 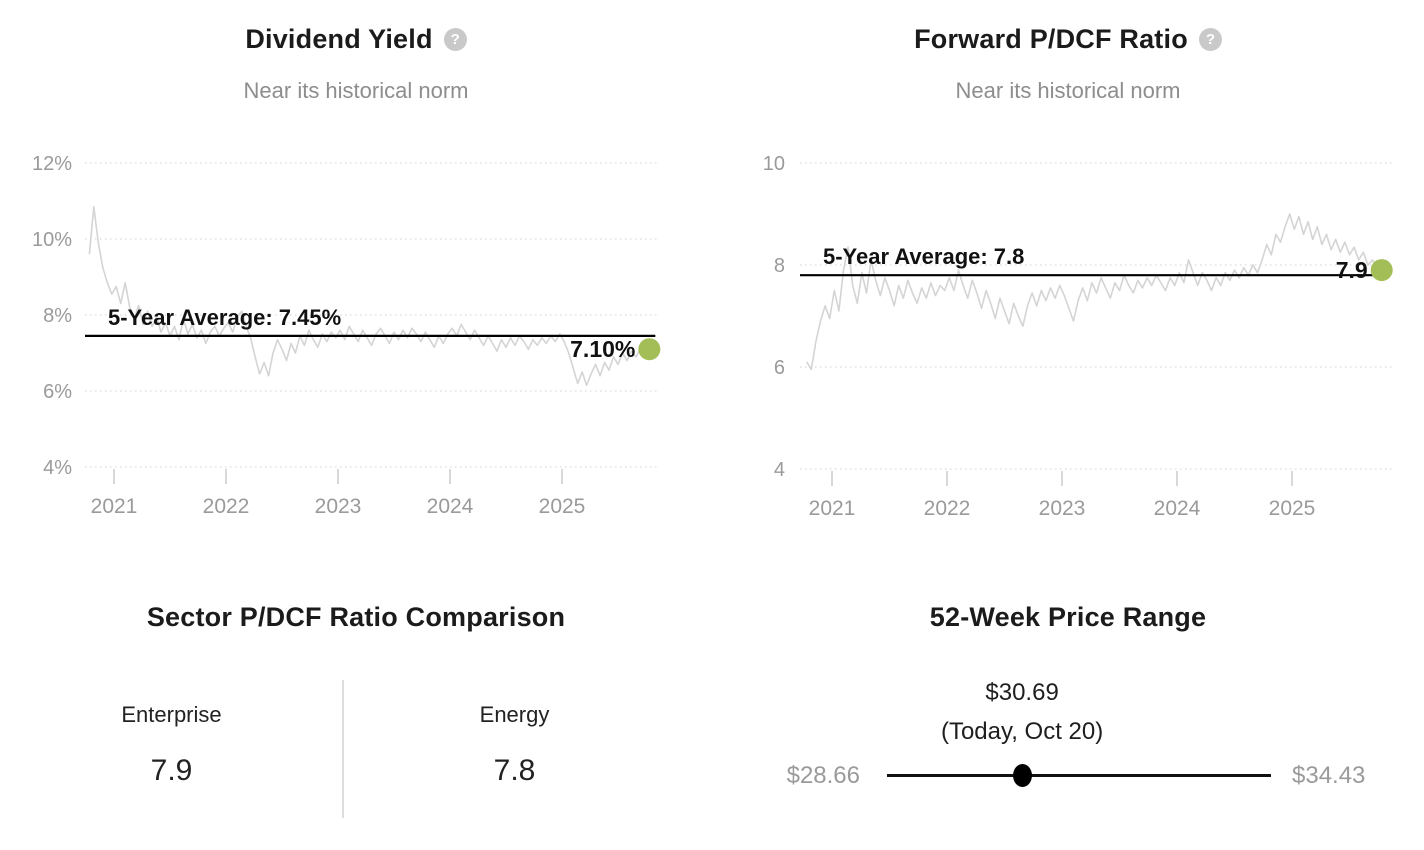 I want to click on y-axis-label: 8, so click(x=779, y=266).